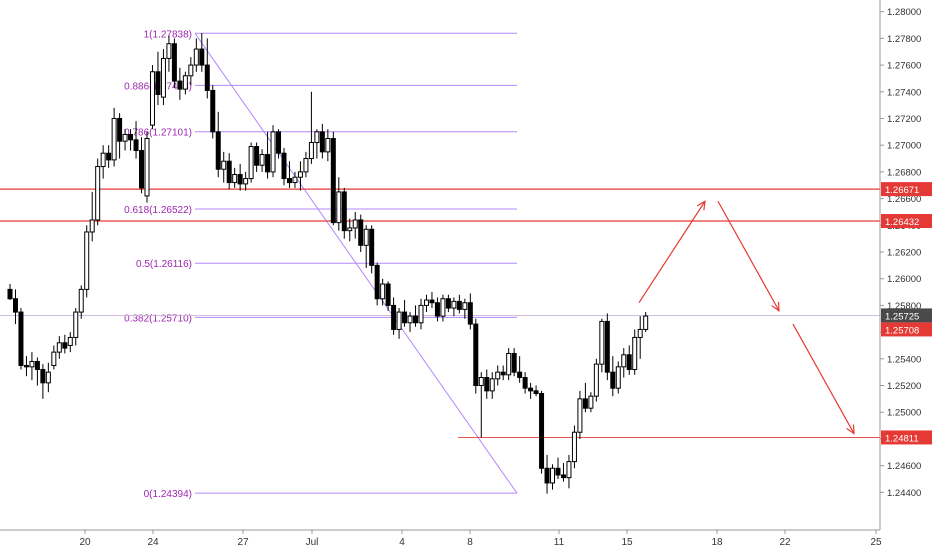 This screenshot has width=932, height=555. Describe the element at coordinates (904, 12) in the screenshot. I see `y-tick-label: 1.28000` at that location.